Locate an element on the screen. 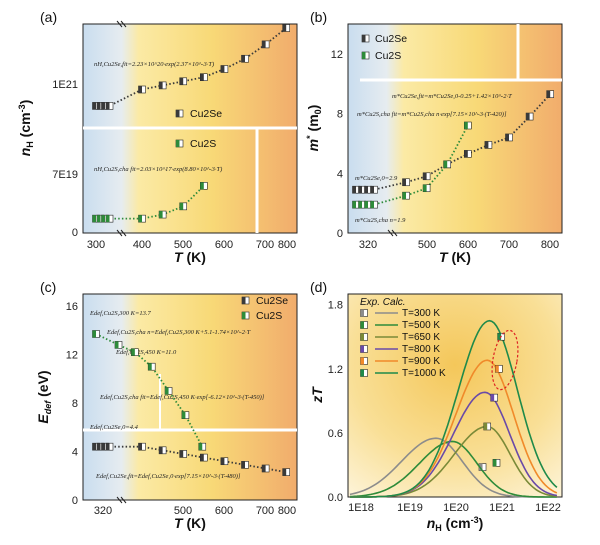 The width and height of the screenshot is (600, 545). panel-b-point-1-7-fill is located at coordinates (466, 126).